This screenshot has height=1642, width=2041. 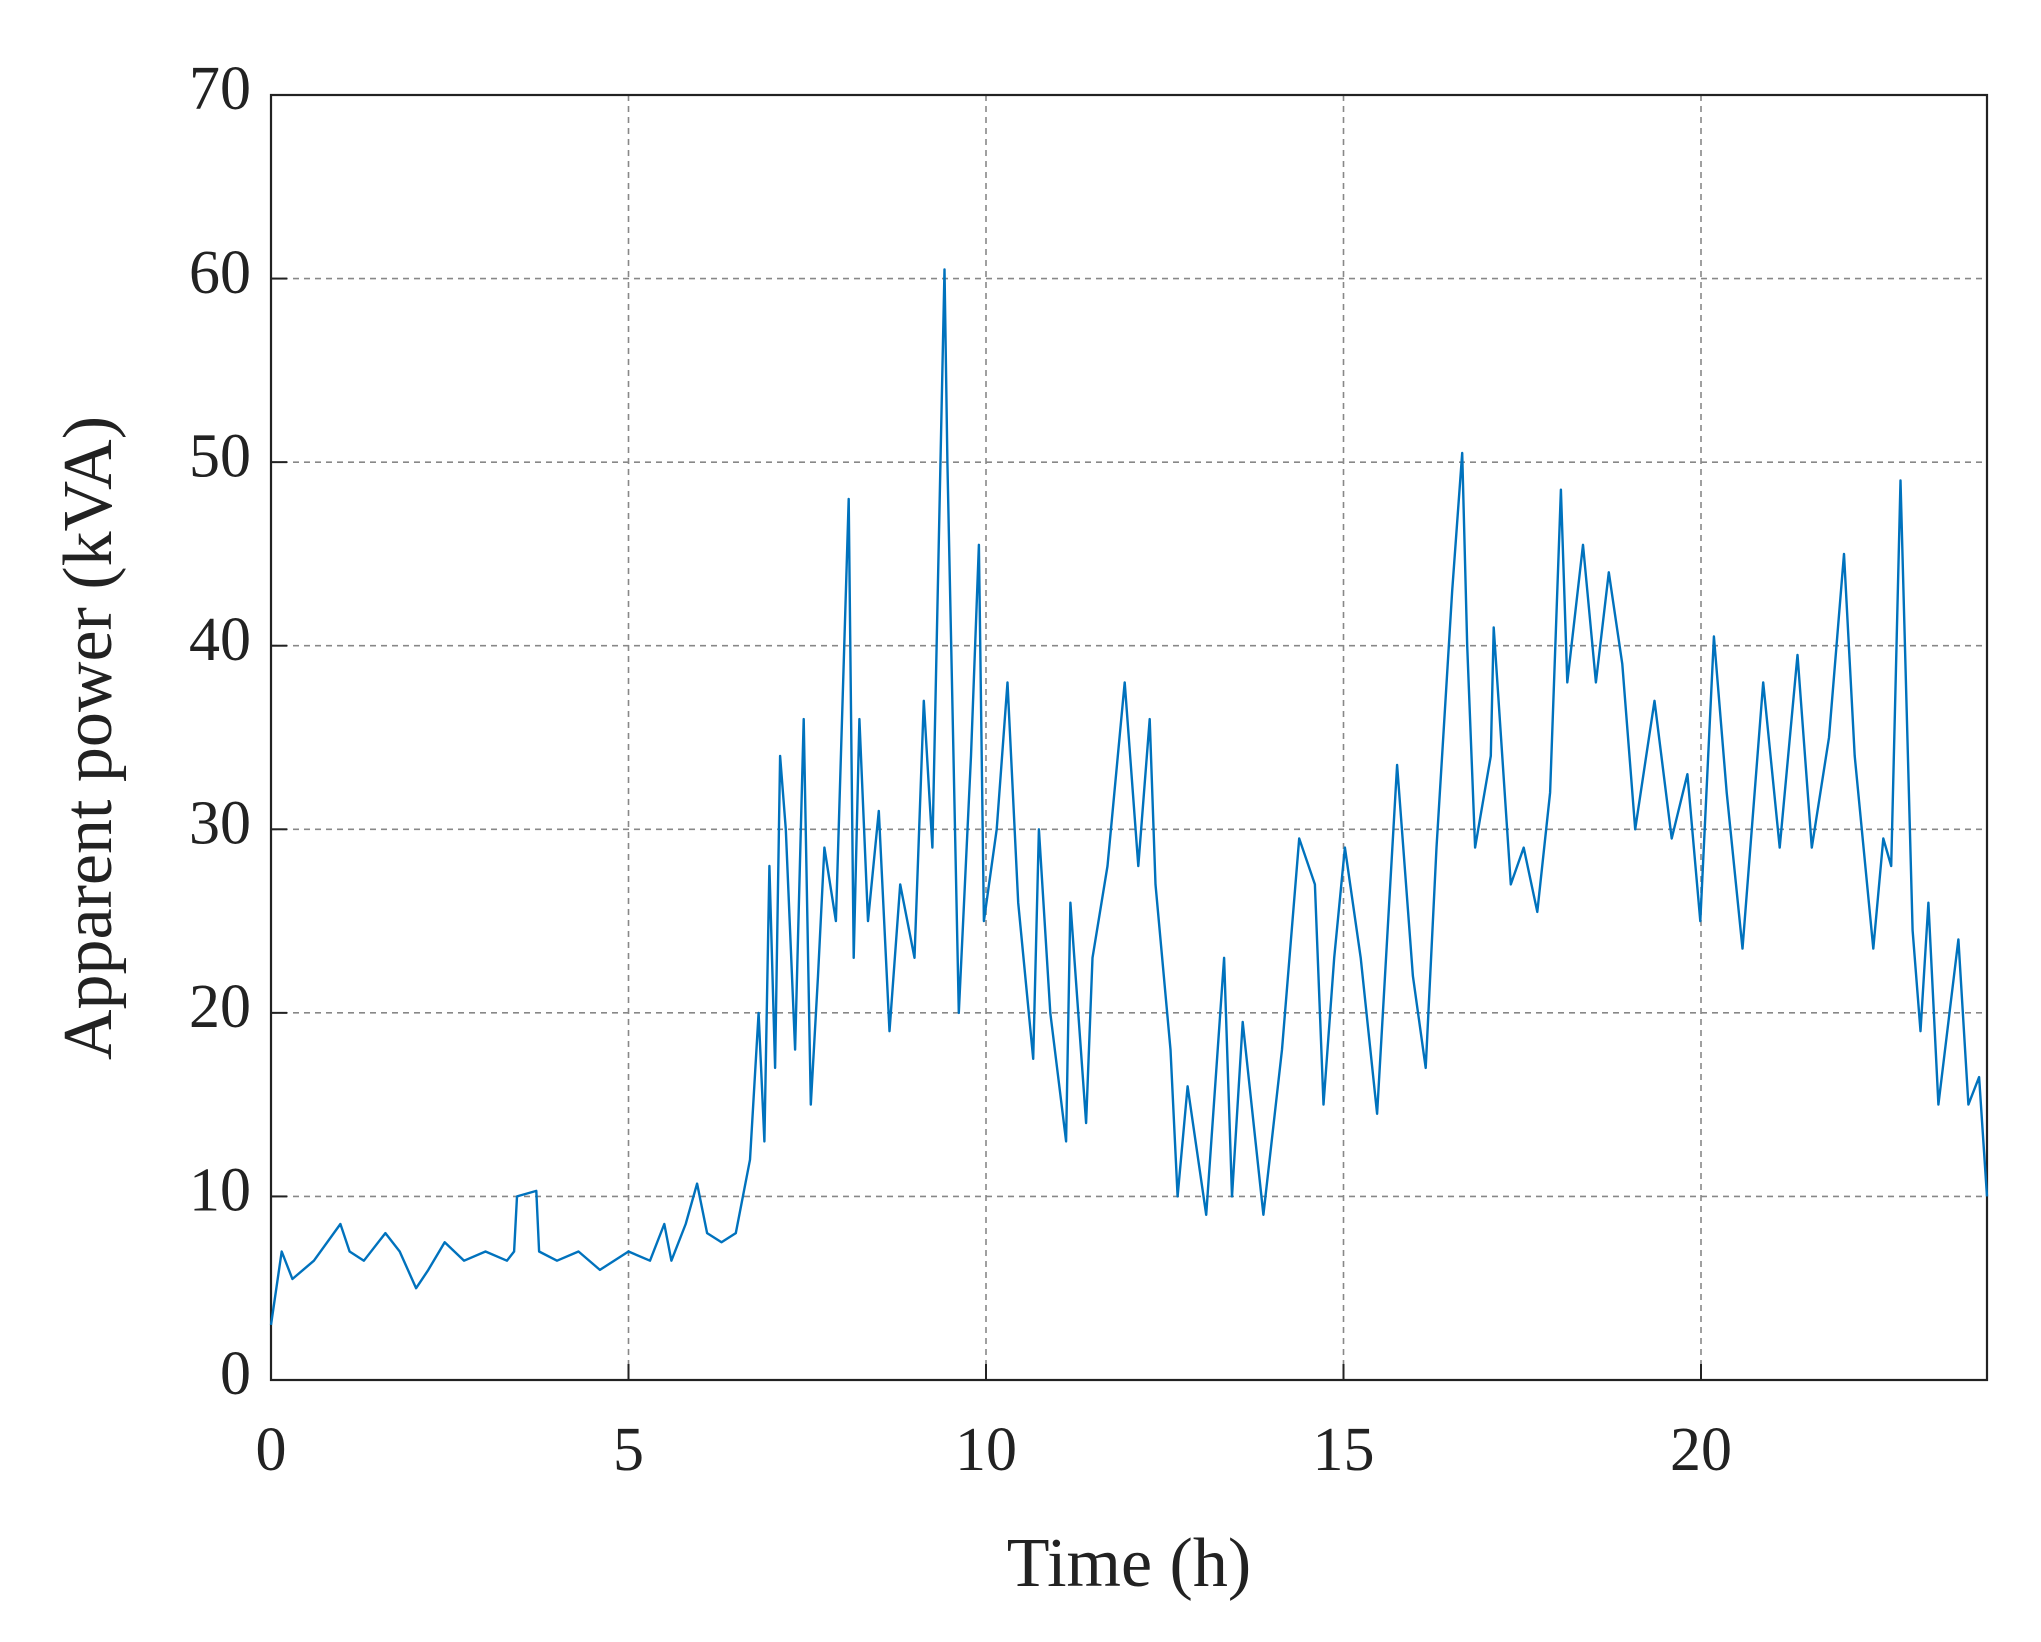 What do you see at coordinates (1701, 1450) in the screenshot?
I see `x-tick-label: 20` at bounding box center [1701, 1450].